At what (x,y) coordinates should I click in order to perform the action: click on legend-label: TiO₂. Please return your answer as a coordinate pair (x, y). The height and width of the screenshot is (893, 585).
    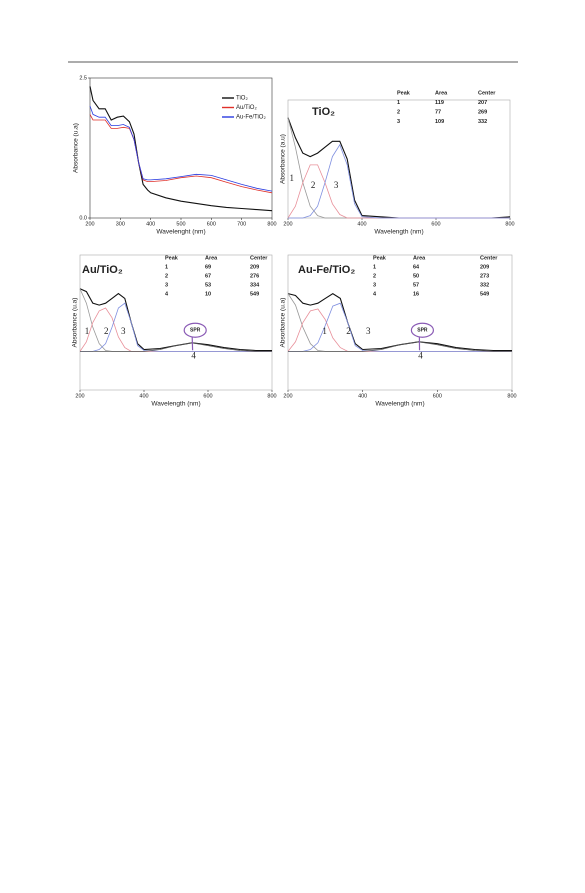
    Looking at the image, I should click on (242, 99).